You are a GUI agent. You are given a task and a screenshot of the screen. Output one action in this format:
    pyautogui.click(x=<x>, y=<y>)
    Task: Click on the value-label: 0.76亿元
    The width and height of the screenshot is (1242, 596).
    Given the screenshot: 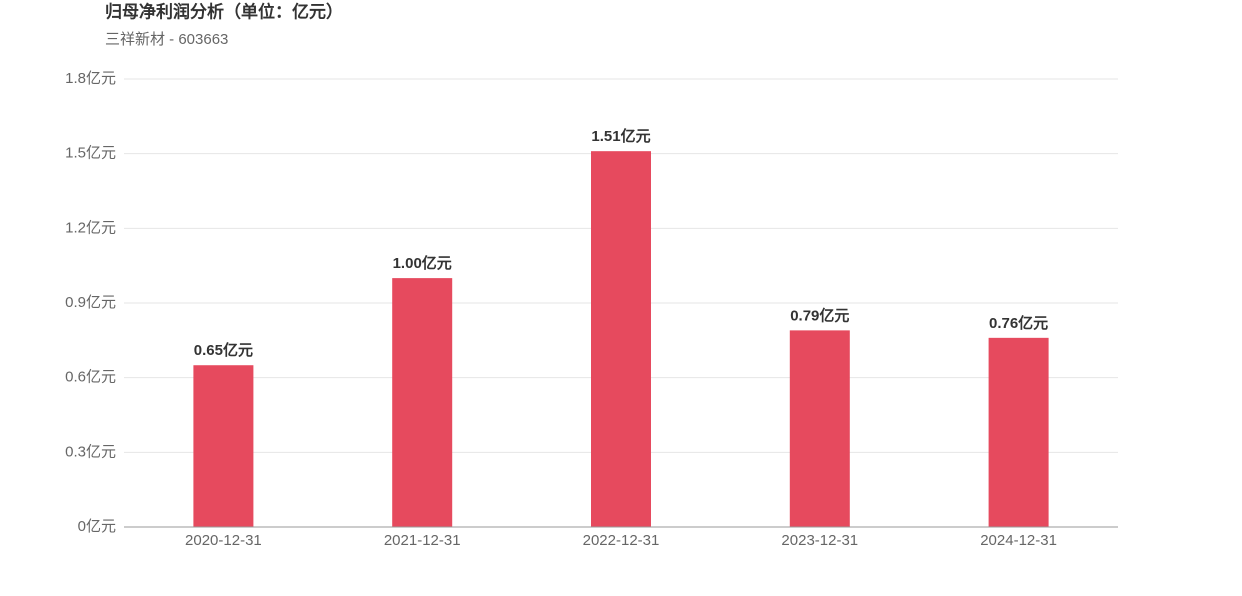 What is the action you would take?
    pyautogui.click(x=1018, y=323)
    